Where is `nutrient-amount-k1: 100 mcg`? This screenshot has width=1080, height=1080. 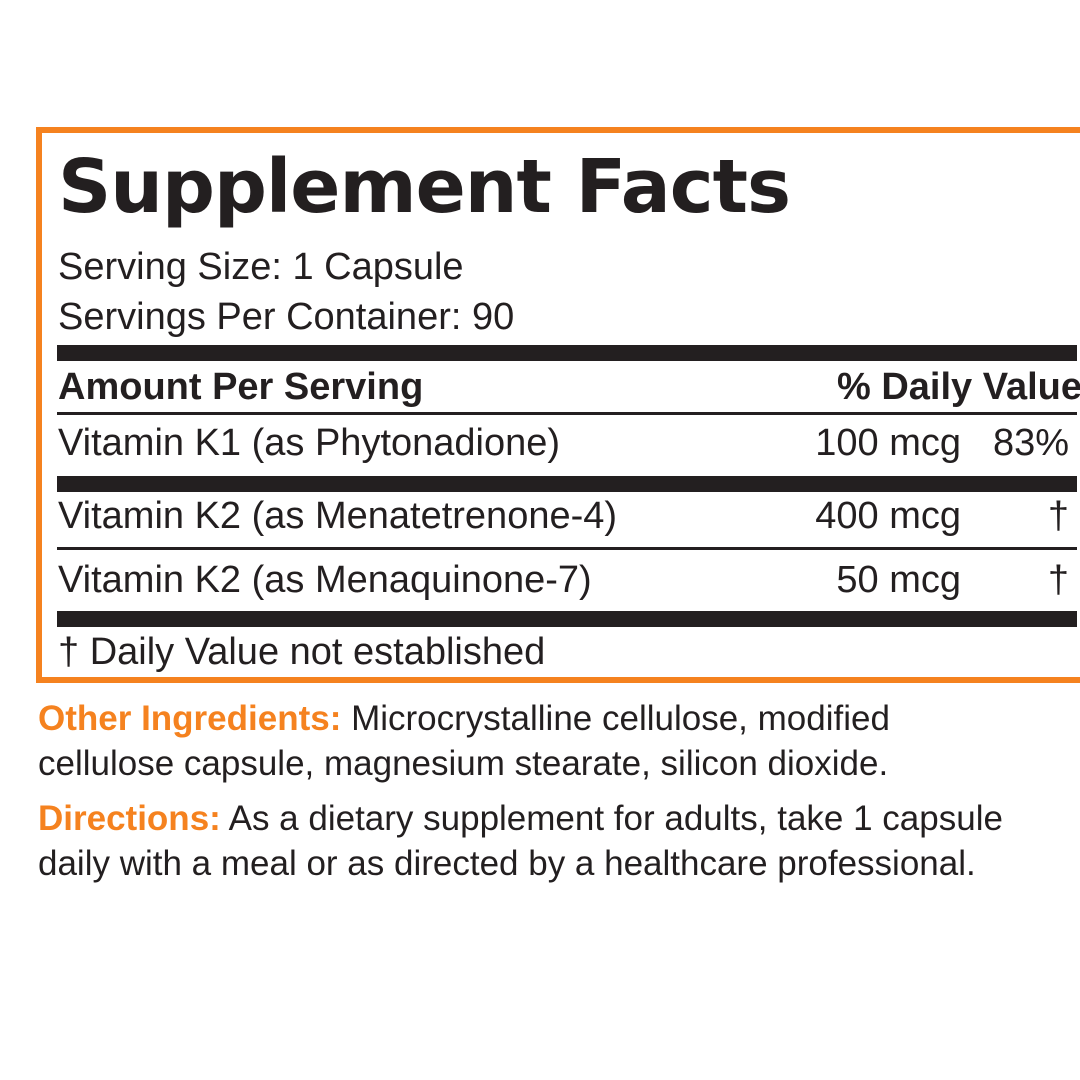 nutrient-amount-k1: 100 mcg is located at coordinates (888, 443).